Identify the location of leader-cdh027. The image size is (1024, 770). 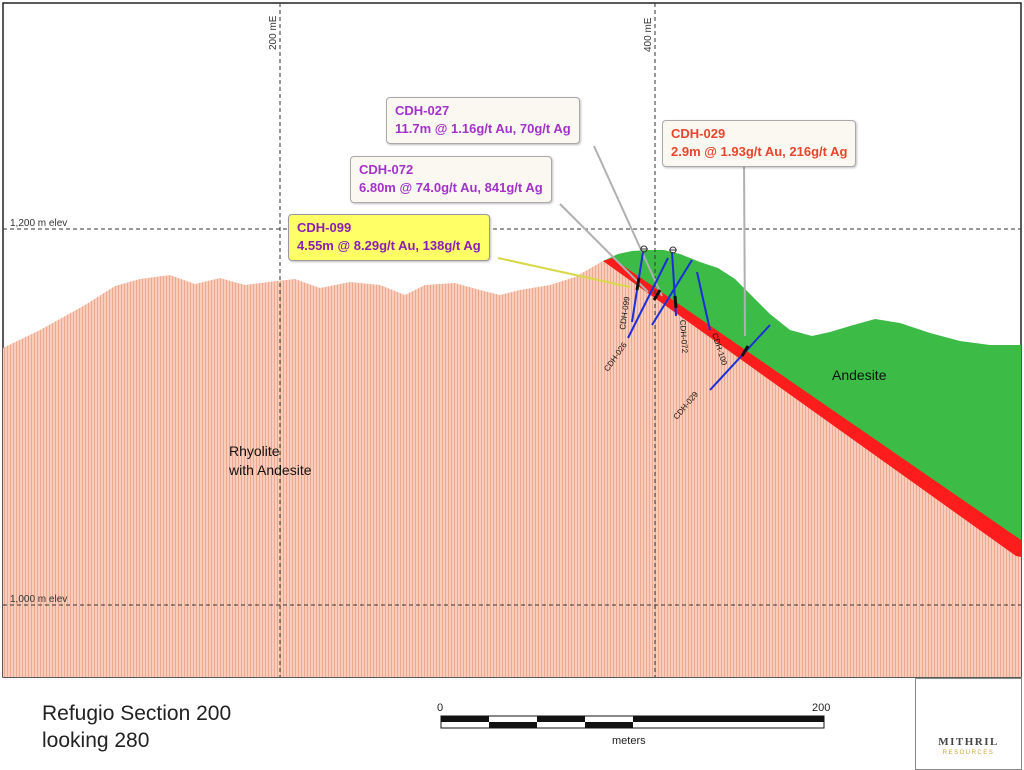
(628, 221).